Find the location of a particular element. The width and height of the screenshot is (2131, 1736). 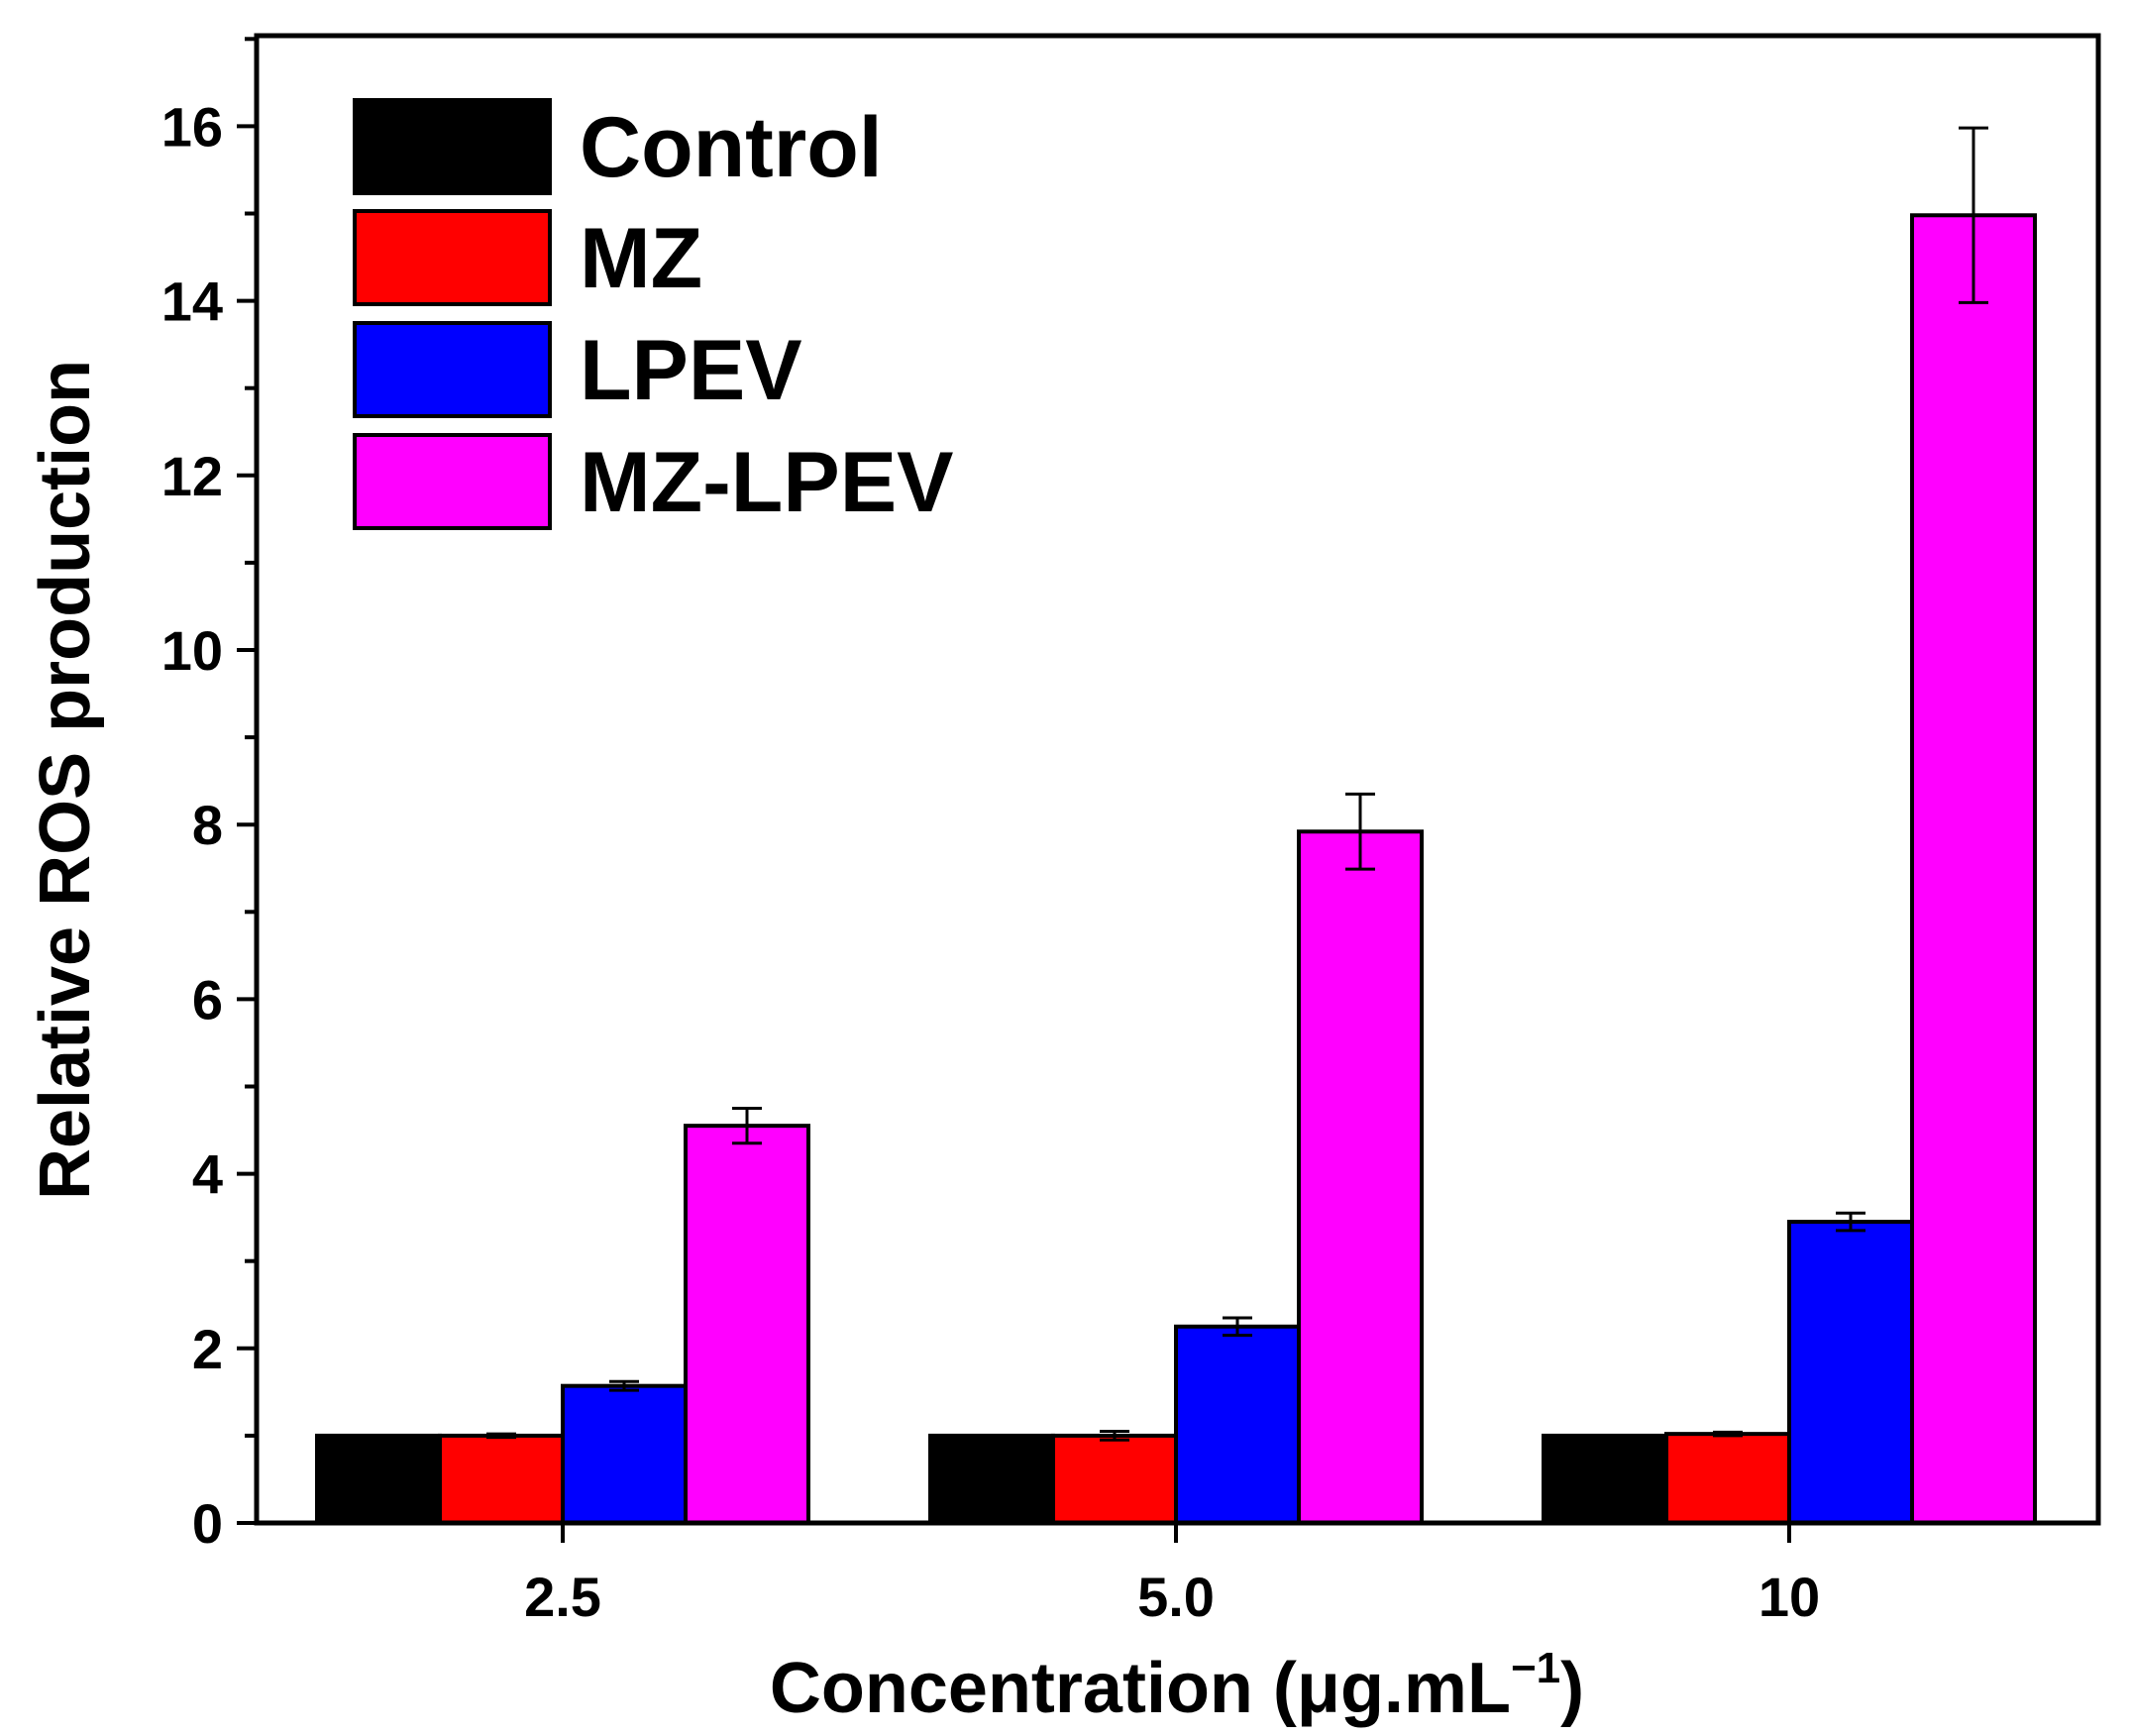

legend-item-mz-lpev: MZ-LPEV is located at coordinates (653, 481).